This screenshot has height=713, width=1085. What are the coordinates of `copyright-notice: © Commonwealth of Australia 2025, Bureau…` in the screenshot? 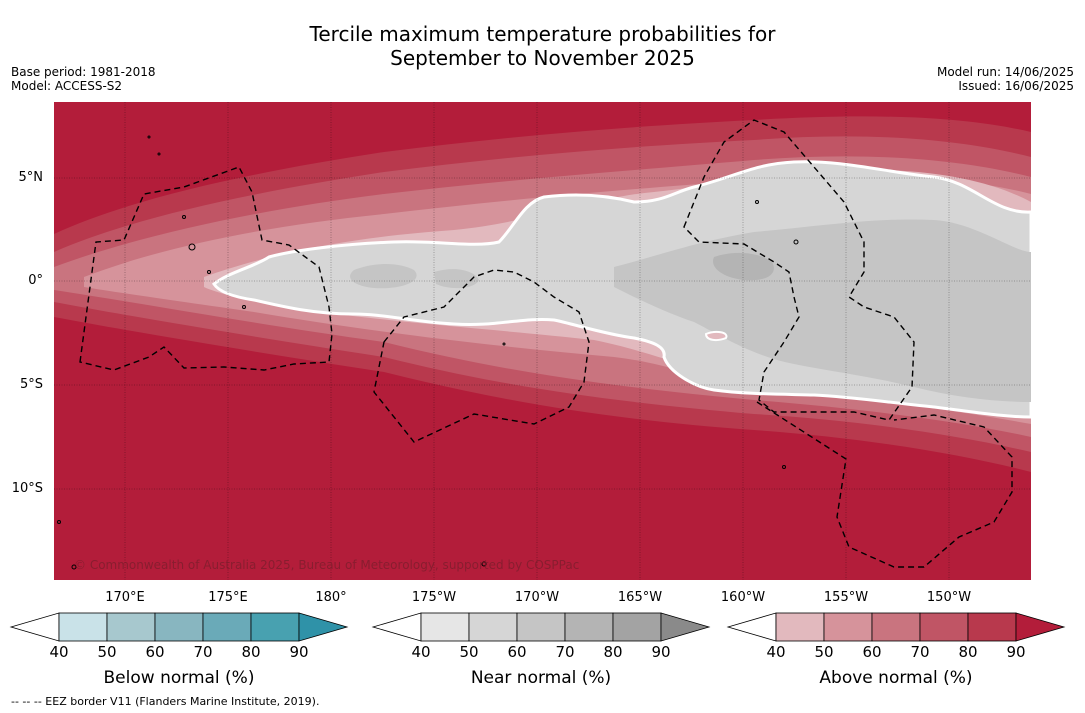 It's located at (327, 565).